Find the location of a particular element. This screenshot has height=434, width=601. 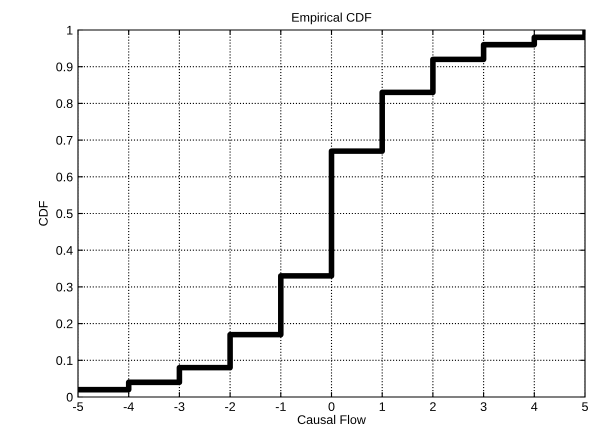

y-tick-label: 0.5 is located at coordinates (64, 213).